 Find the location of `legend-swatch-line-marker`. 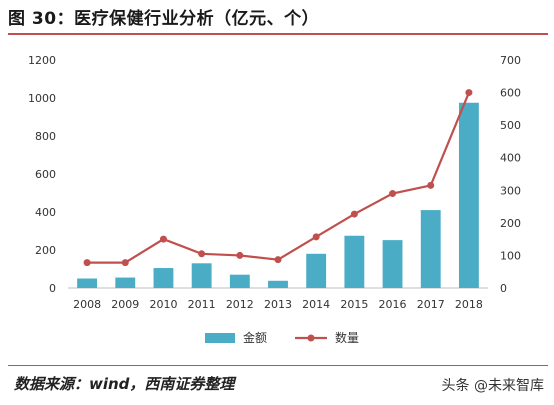

legend-swatch-line-marker is located at coordinates (311, 338).